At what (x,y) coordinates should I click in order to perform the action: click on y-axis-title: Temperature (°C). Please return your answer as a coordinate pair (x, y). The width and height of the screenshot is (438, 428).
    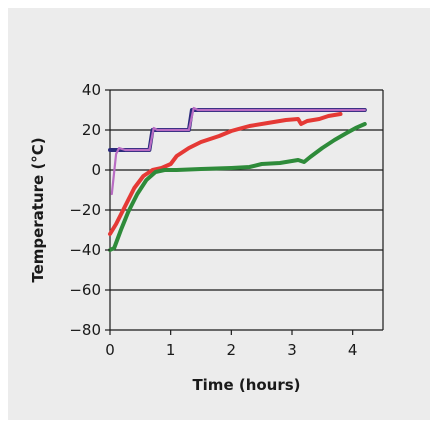
    Looking at the image, I should click on (38, 209).